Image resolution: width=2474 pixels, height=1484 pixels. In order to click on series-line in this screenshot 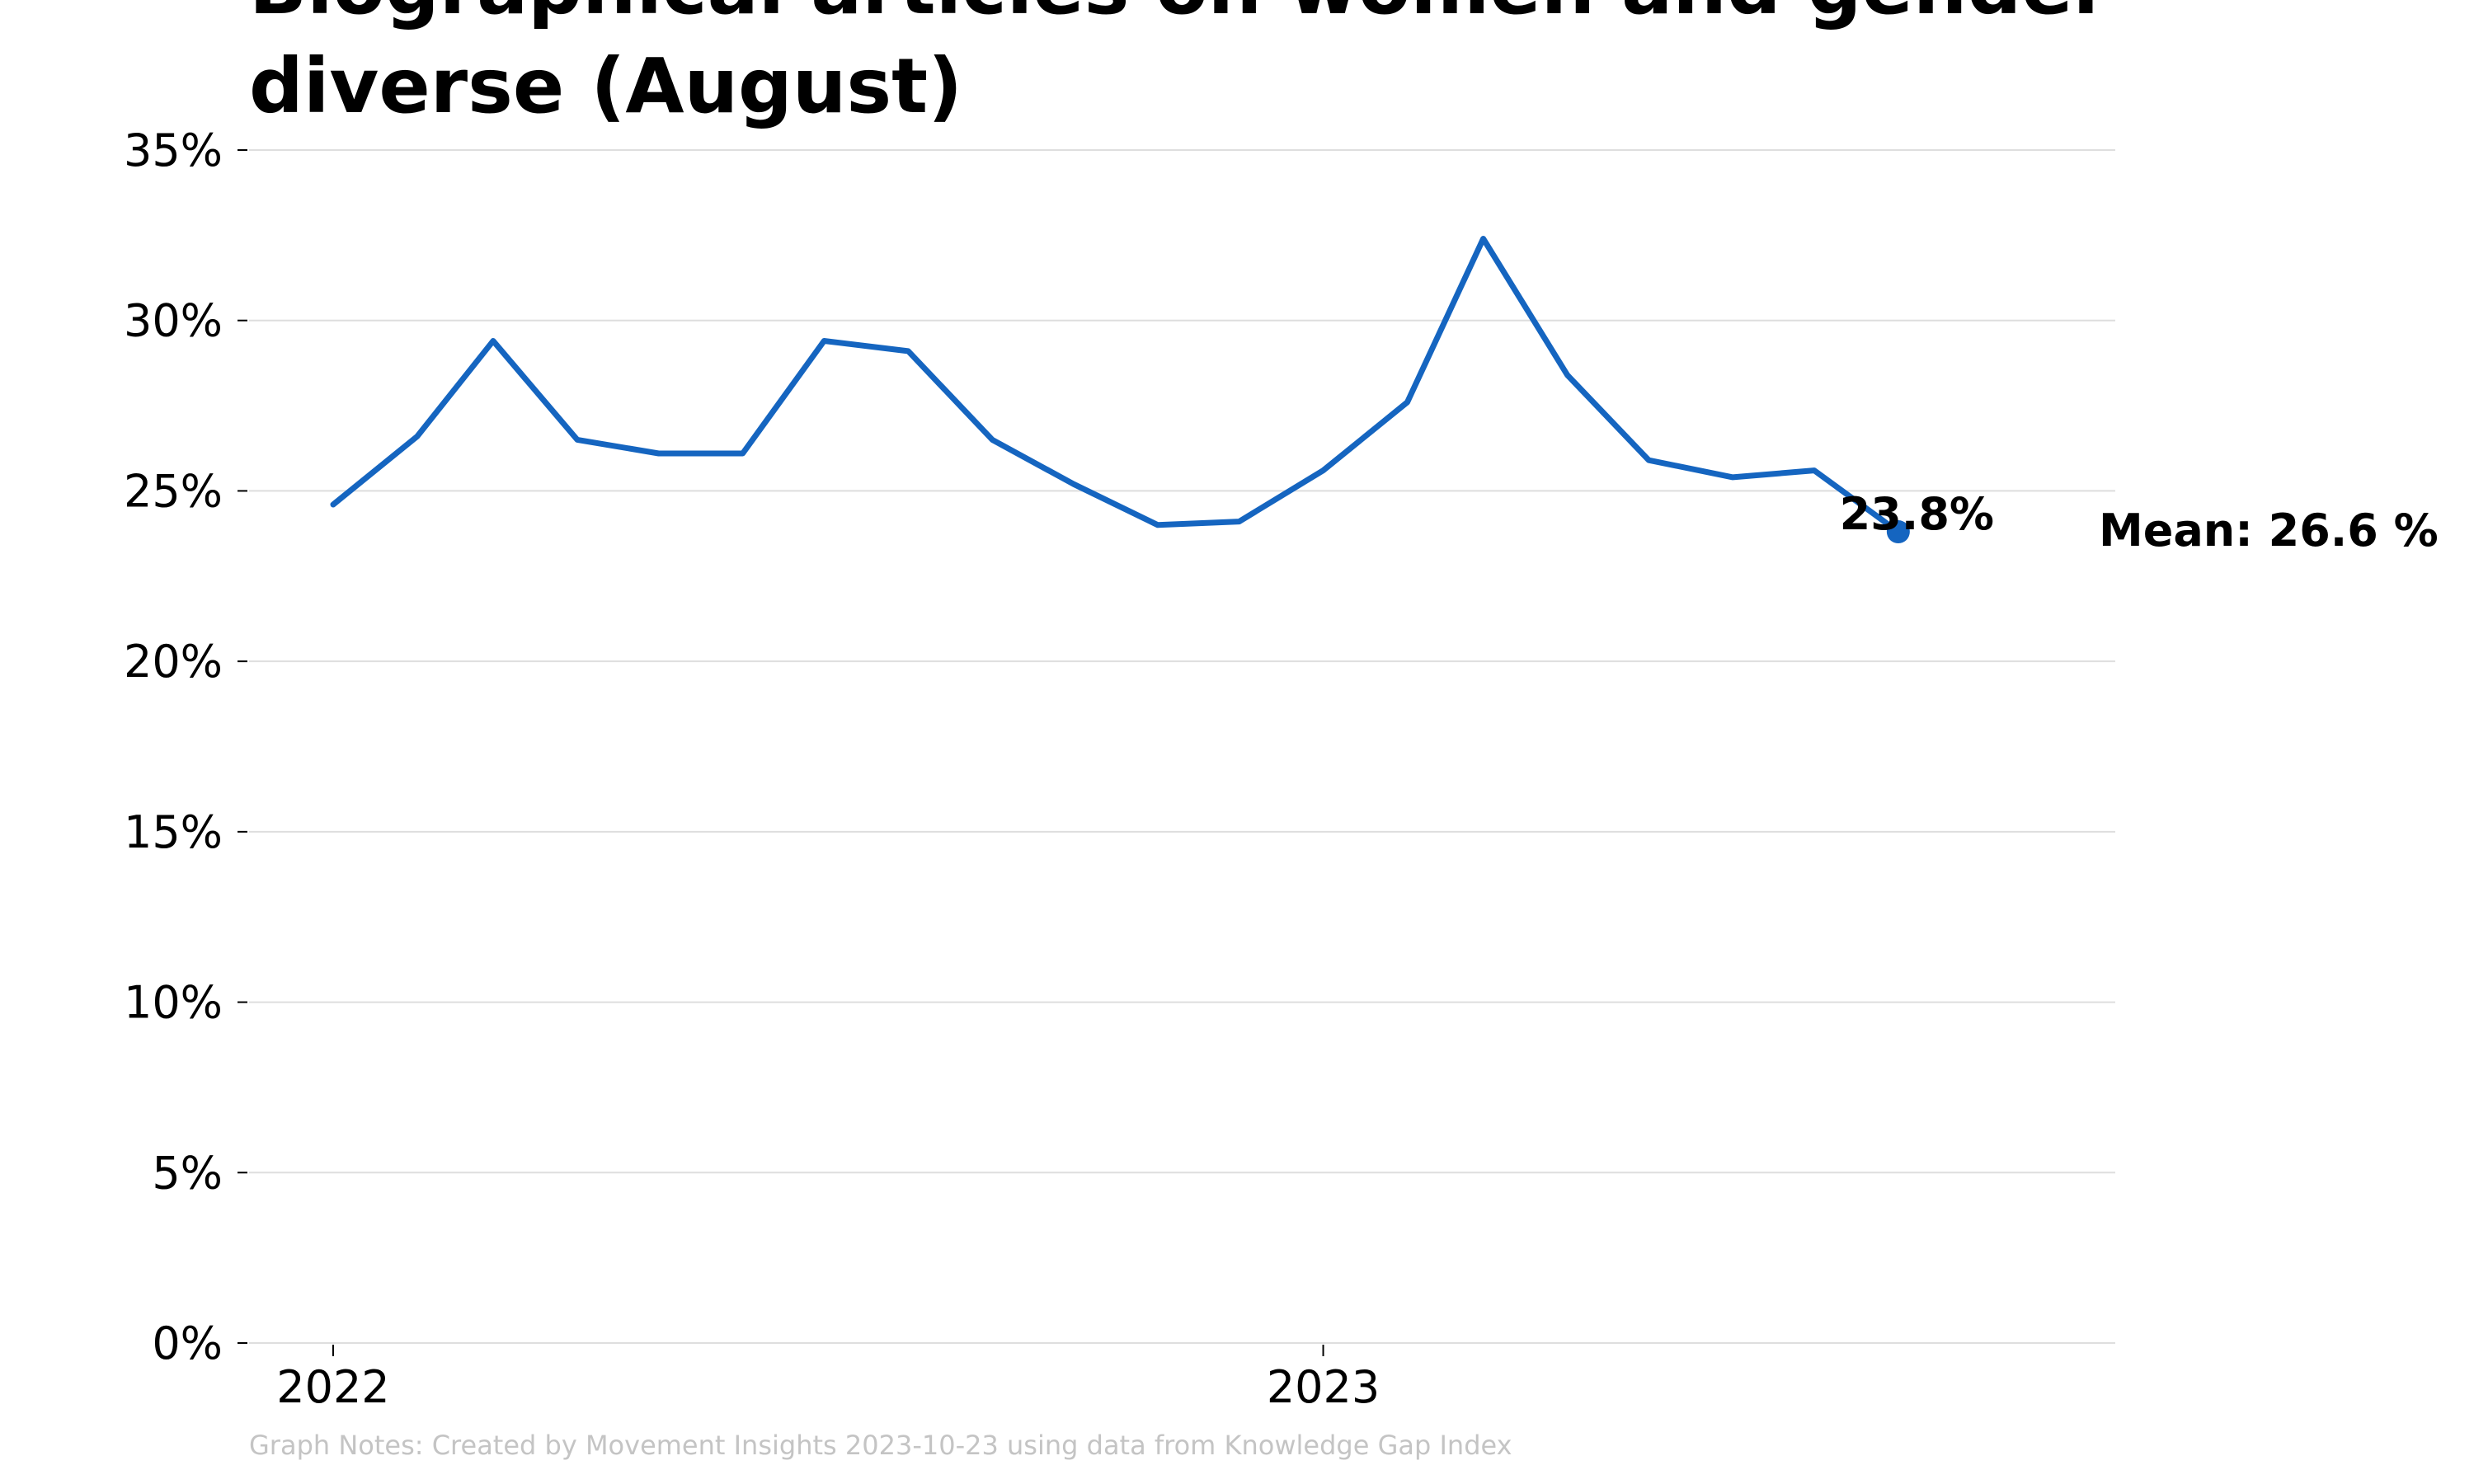, I will do `click(1116, 385)`.